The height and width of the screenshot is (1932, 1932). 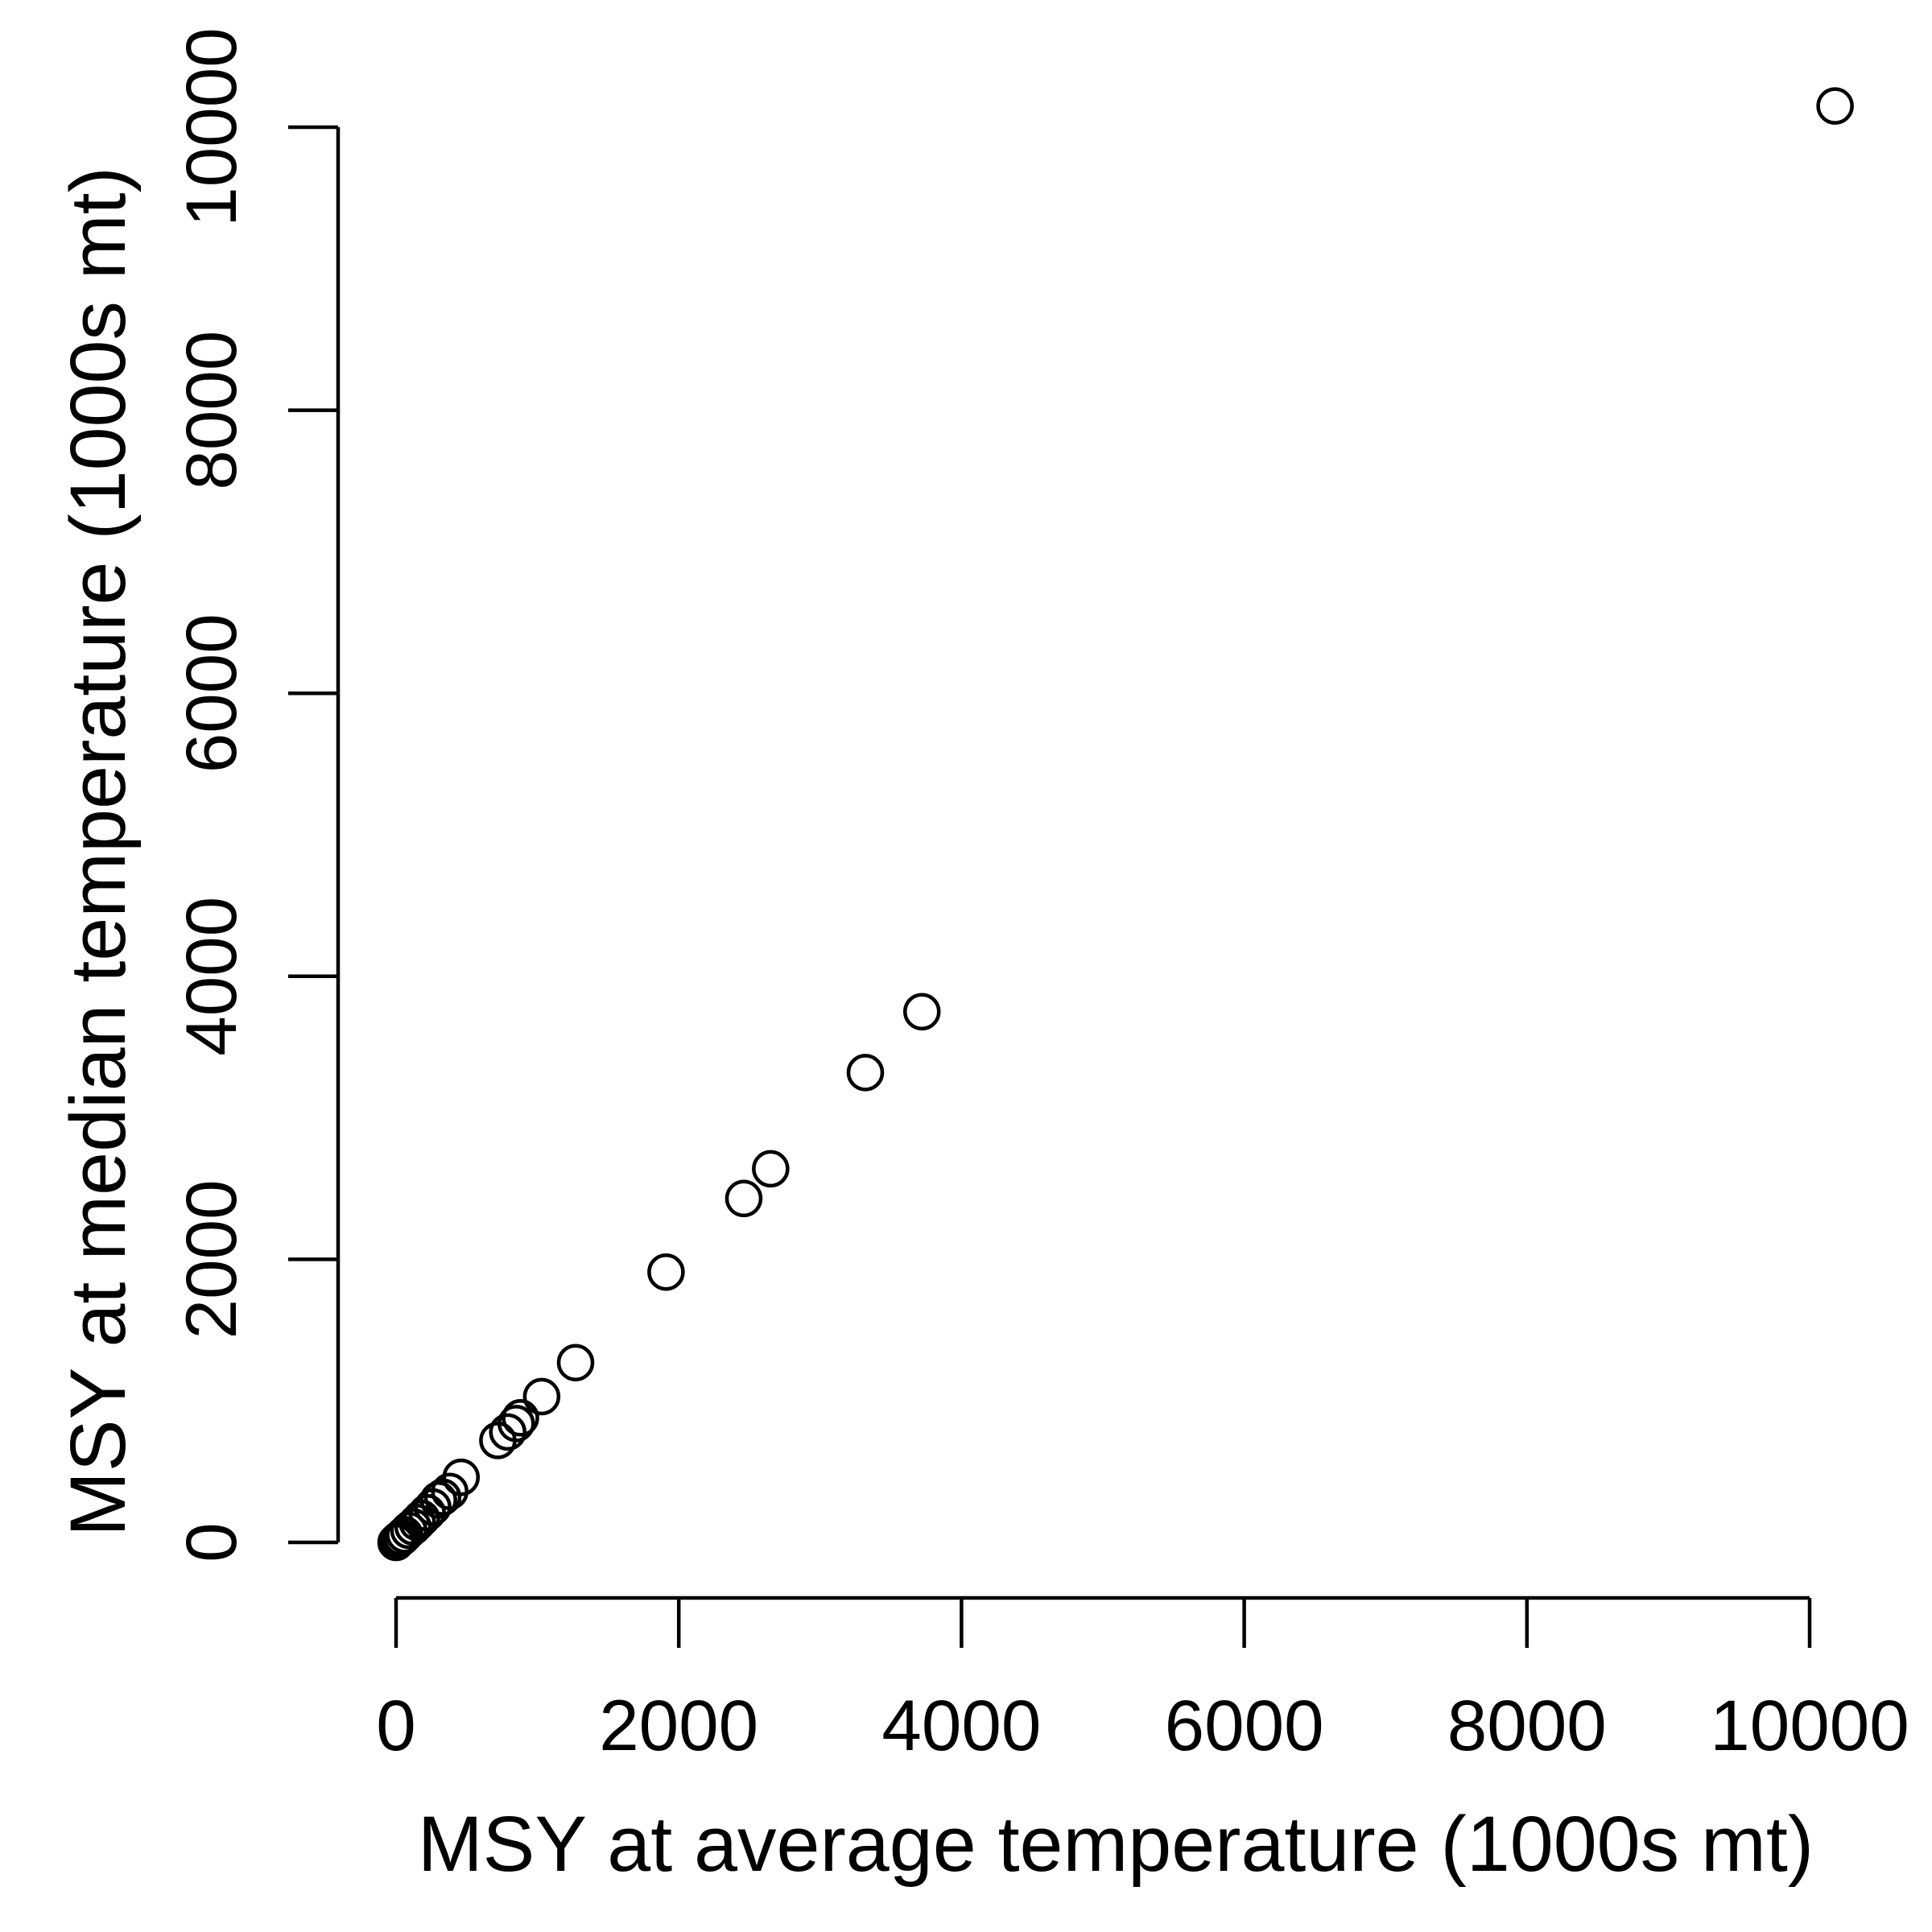 What do you see at coordinates (678, 1725) in the screenshot?
I see `x-tick-label: 2000` at bounding box center [678, 1725].